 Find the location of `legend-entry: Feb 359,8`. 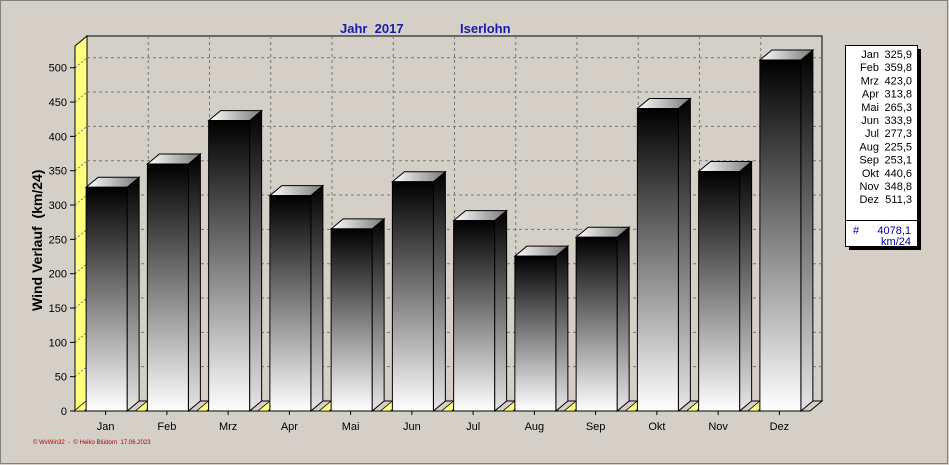

legend-entry: Feb 359,8 is located at coordinates (886, 68).